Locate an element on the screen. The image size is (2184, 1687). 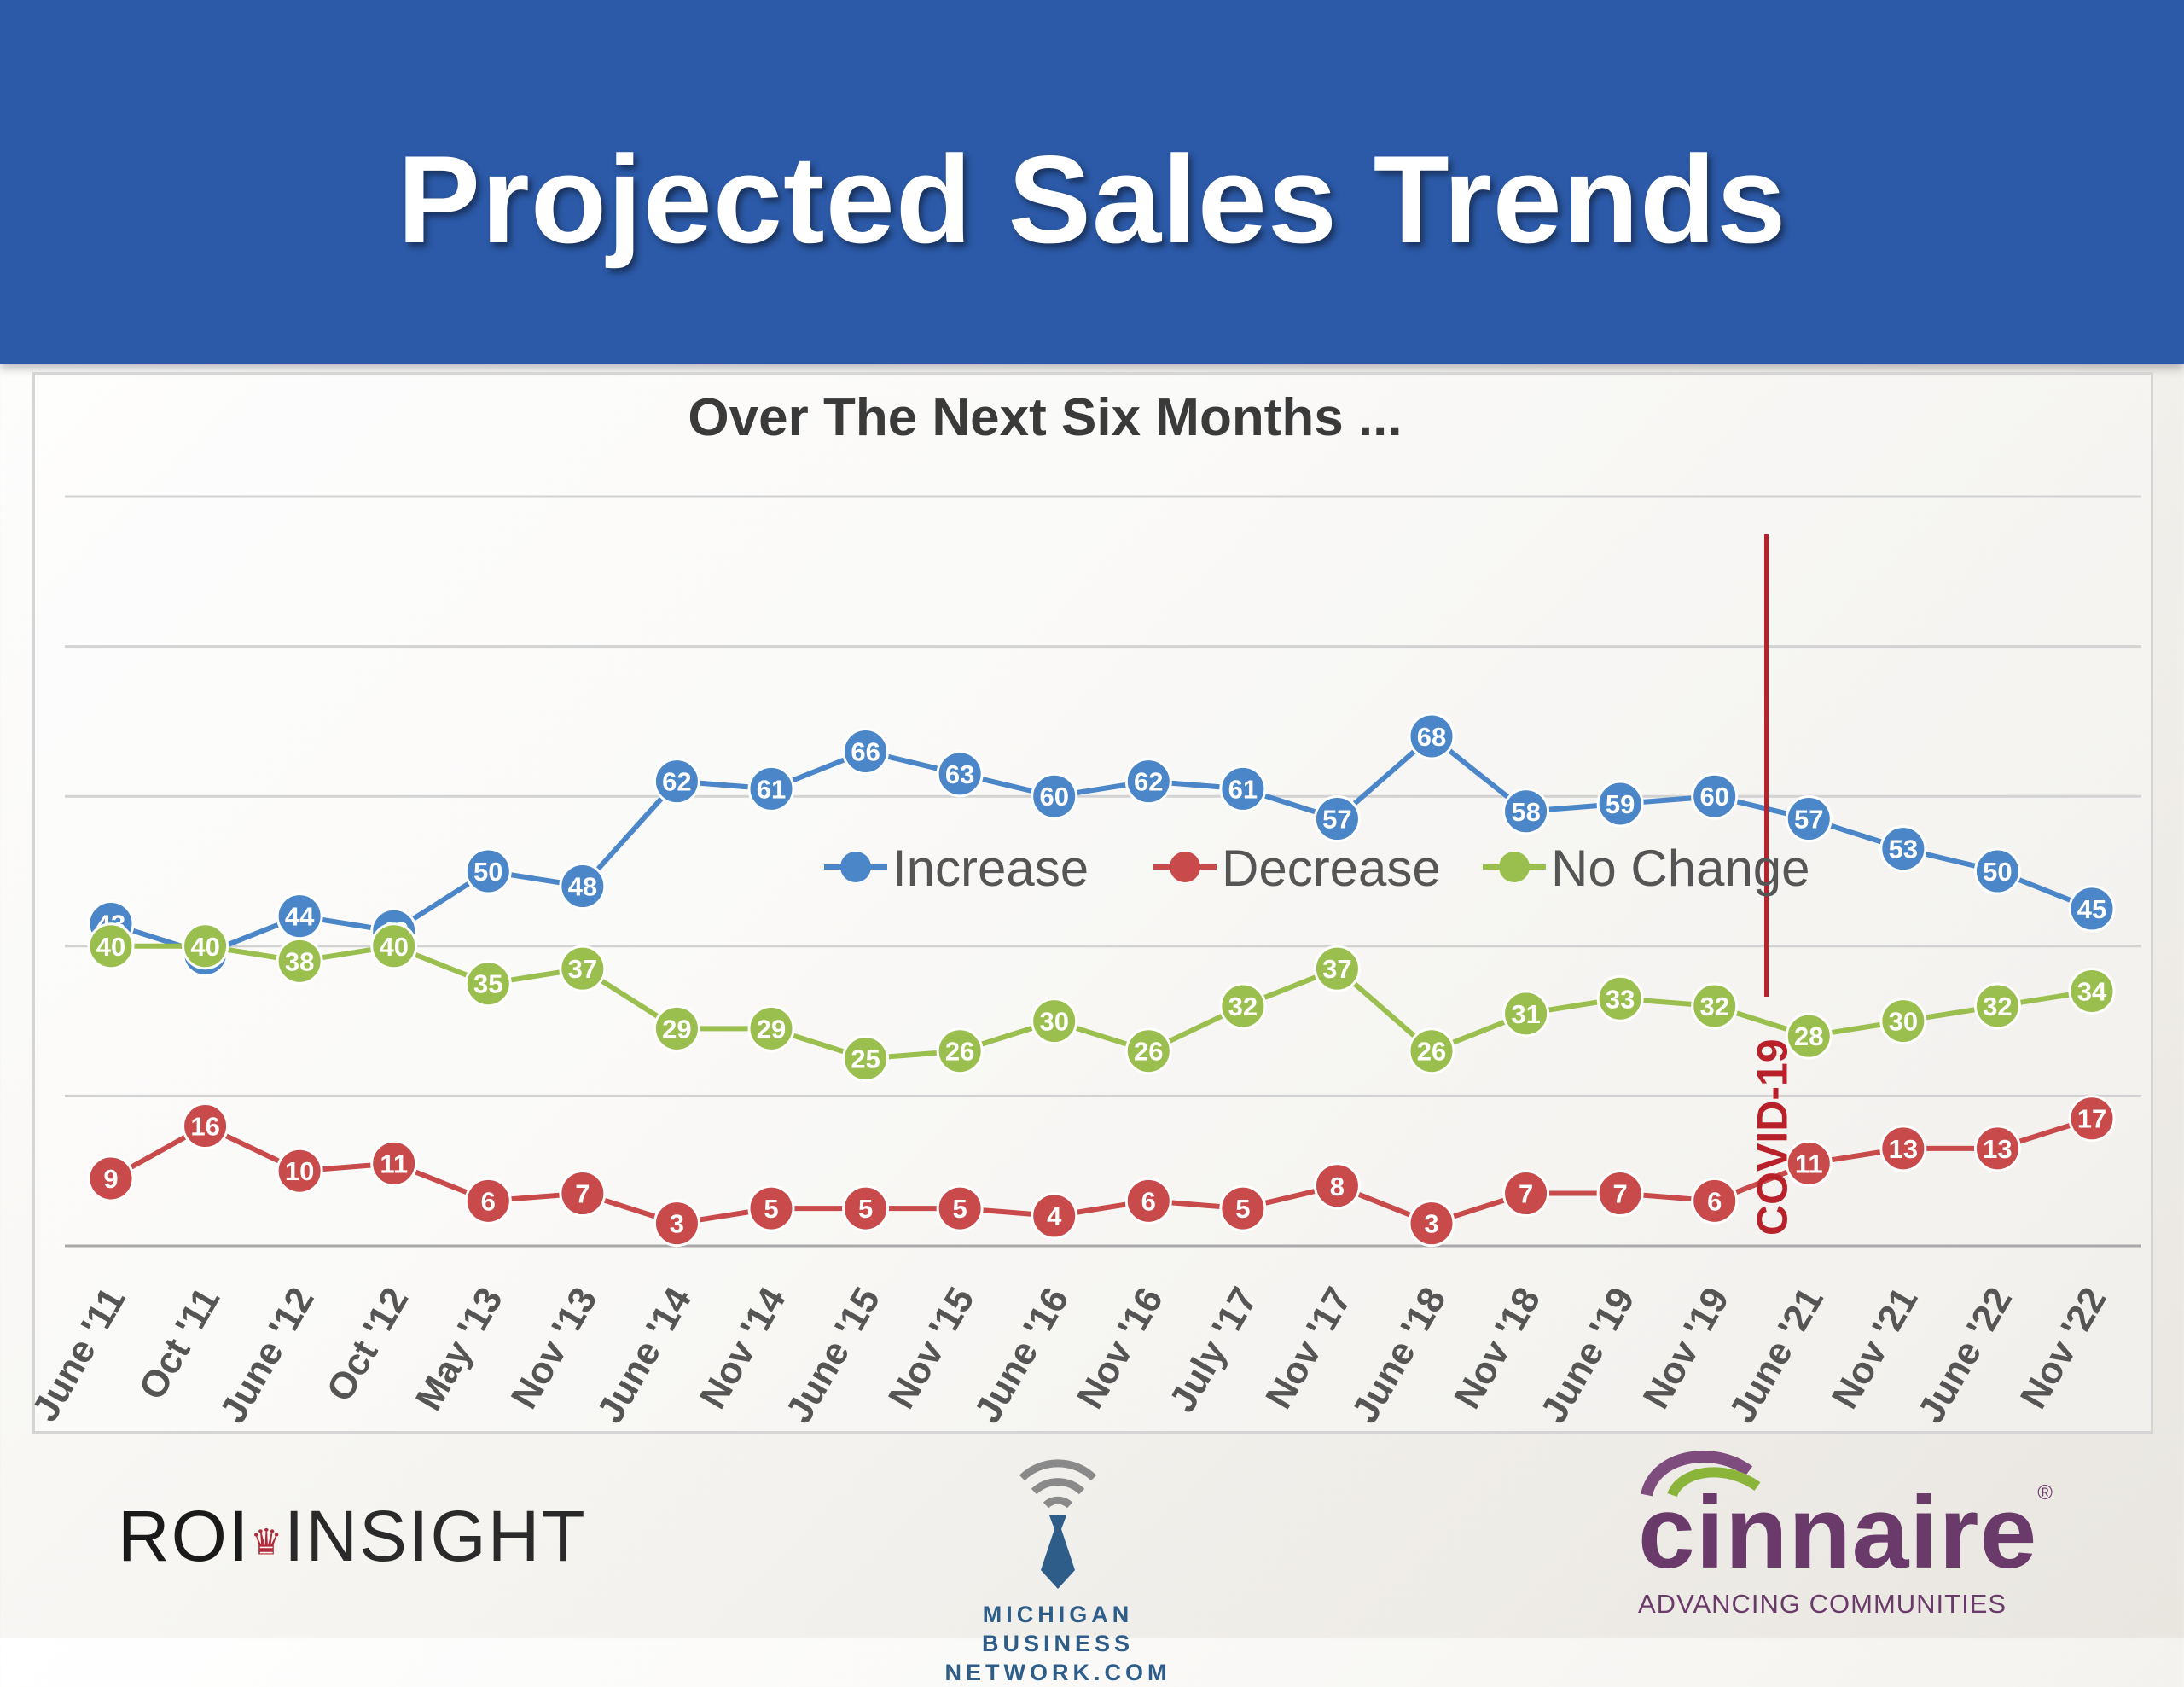
data-label: 10 is located at coordinates (299, 1171).